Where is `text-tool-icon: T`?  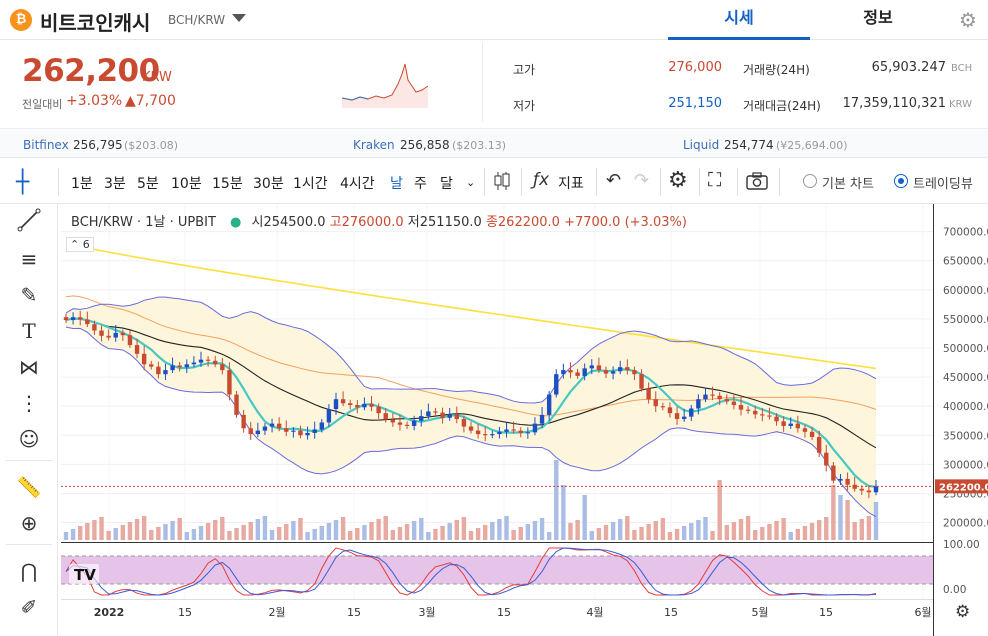
text-tool-icon: T is located at coordinates (29, 331).